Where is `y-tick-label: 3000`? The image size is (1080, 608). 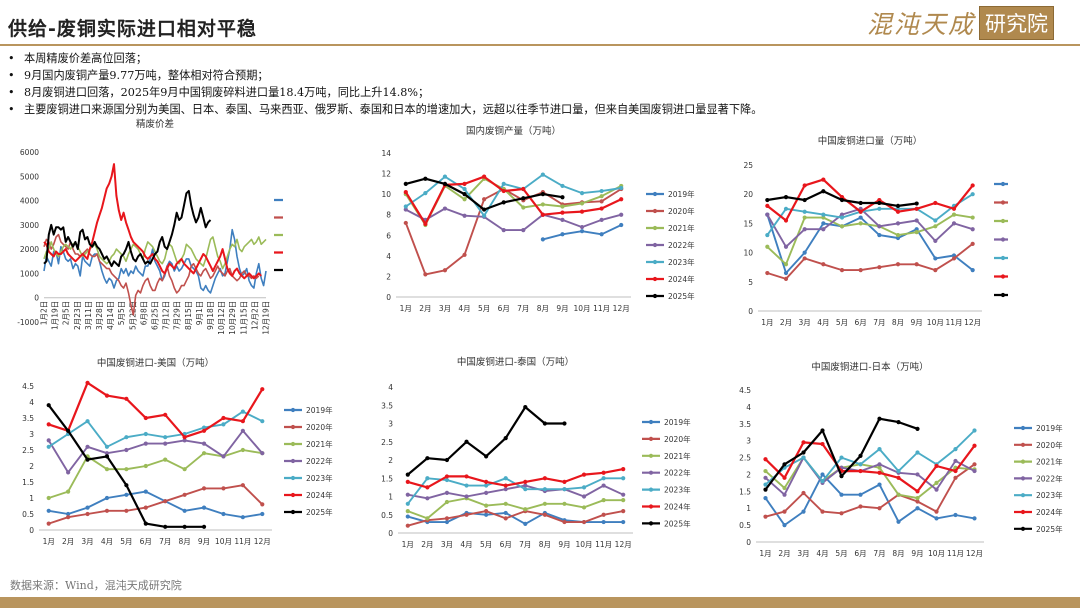 y-tick-label: 3000 is located at coordinates (29, 225).